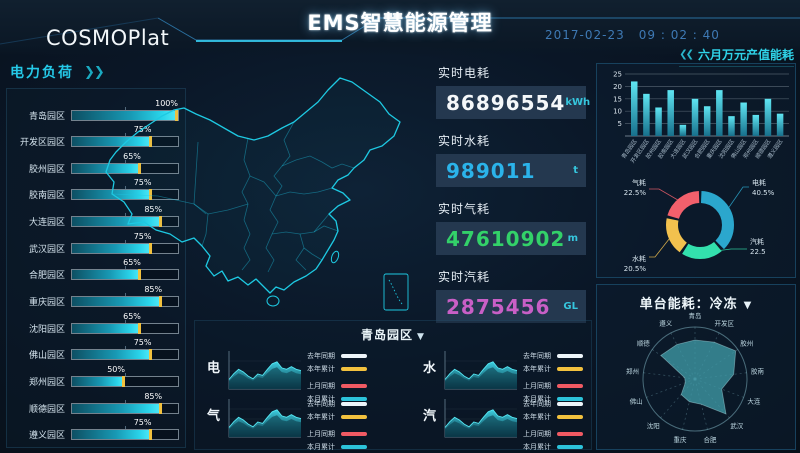 This screenshot has width=800, height=453. I want to click on svg-text: 合肥, so click(711, 439).